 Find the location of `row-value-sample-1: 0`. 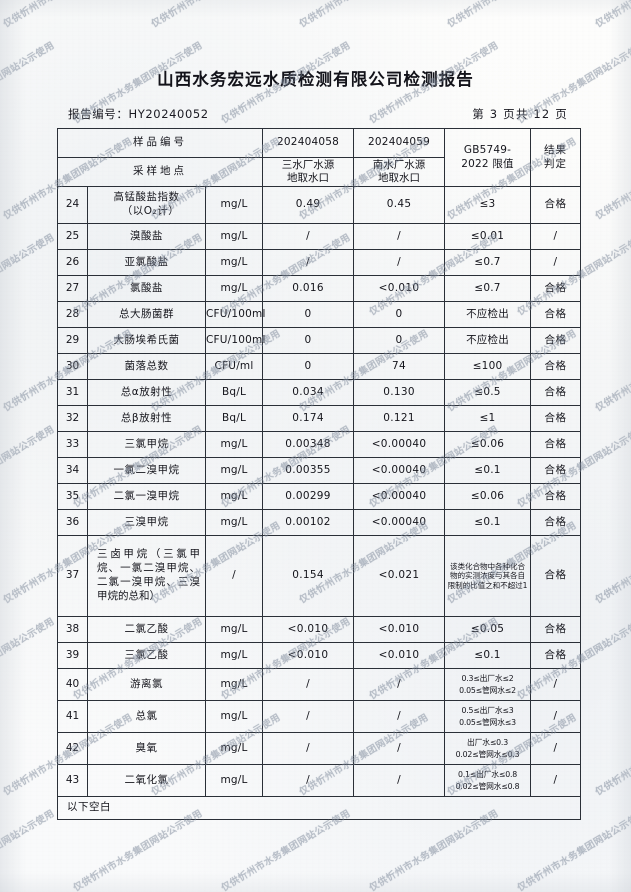

row-value-sample-1: 0 is located at coordinates (308, 366).